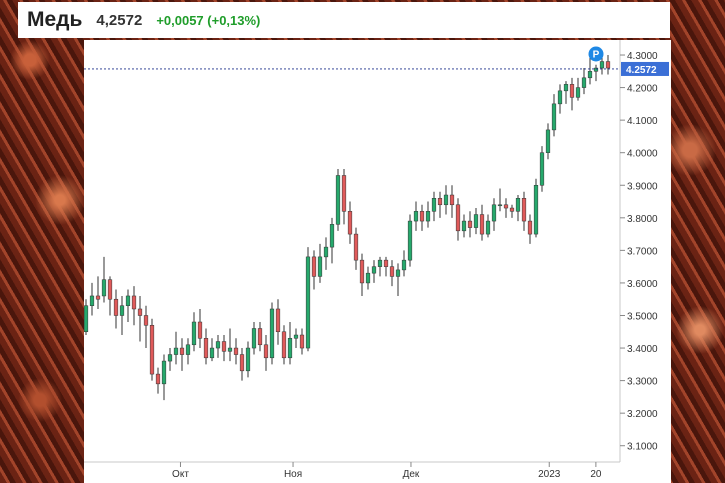  I want to click on event-marker-icon, so click(596, 54).